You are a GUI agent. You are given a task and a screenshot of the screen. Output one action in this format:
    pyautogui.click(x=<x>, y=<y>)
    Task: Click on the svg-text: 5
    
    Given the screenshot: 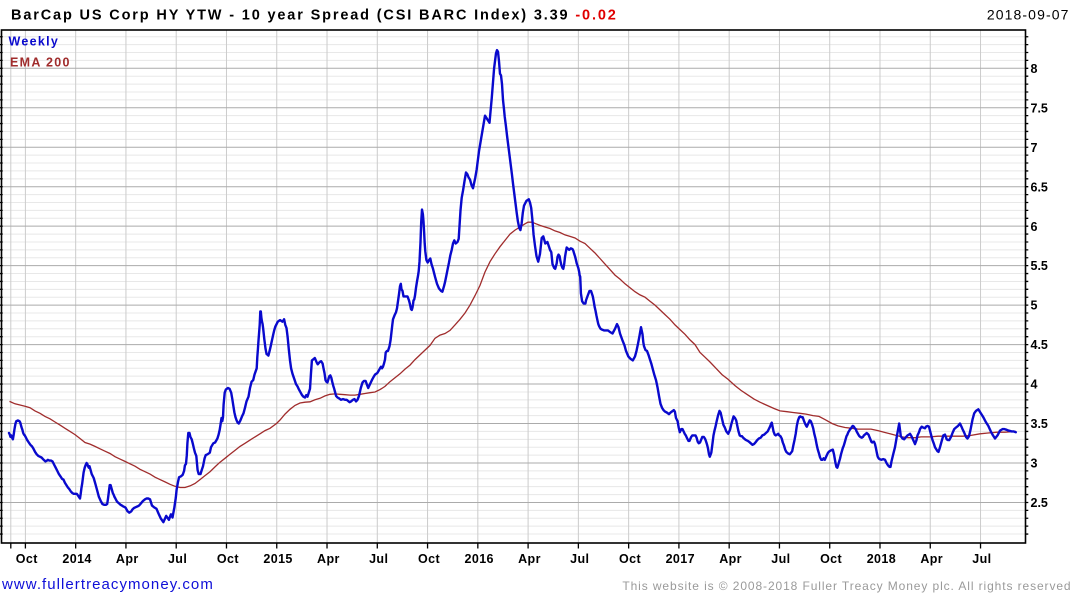 What is the action you would take?
    pyautogui.click(x=1034, y=306)
    